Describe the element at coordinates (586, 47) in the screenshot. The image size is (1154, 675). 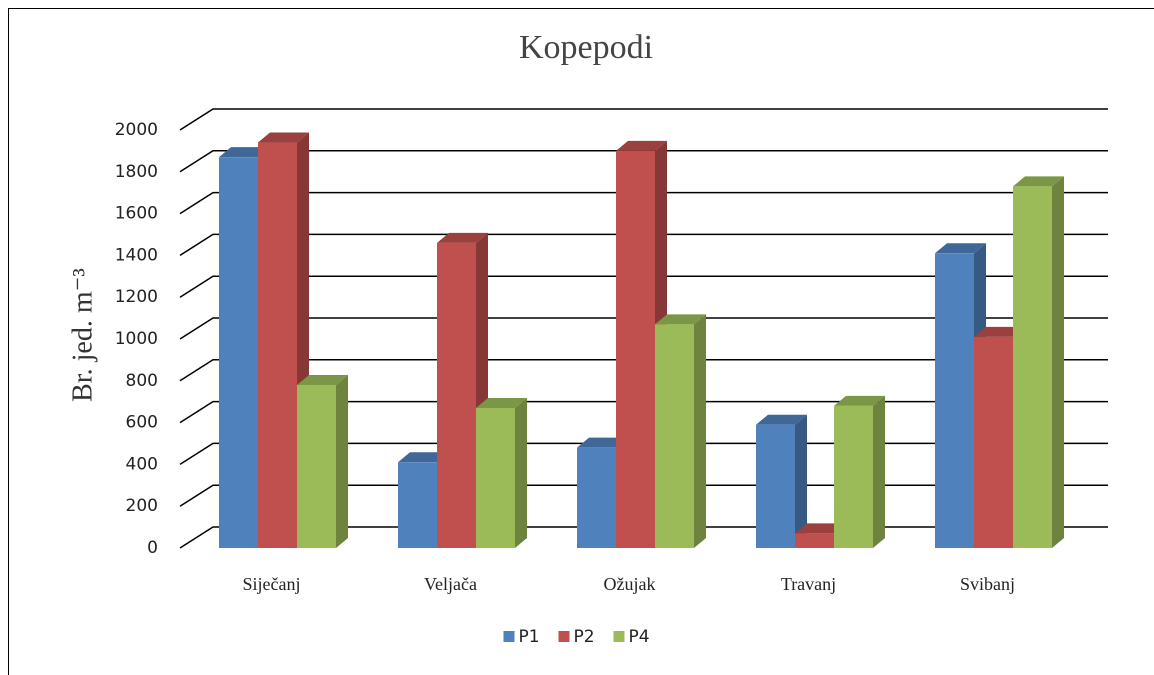
I see `chart-title: Kopepodi` at that location.